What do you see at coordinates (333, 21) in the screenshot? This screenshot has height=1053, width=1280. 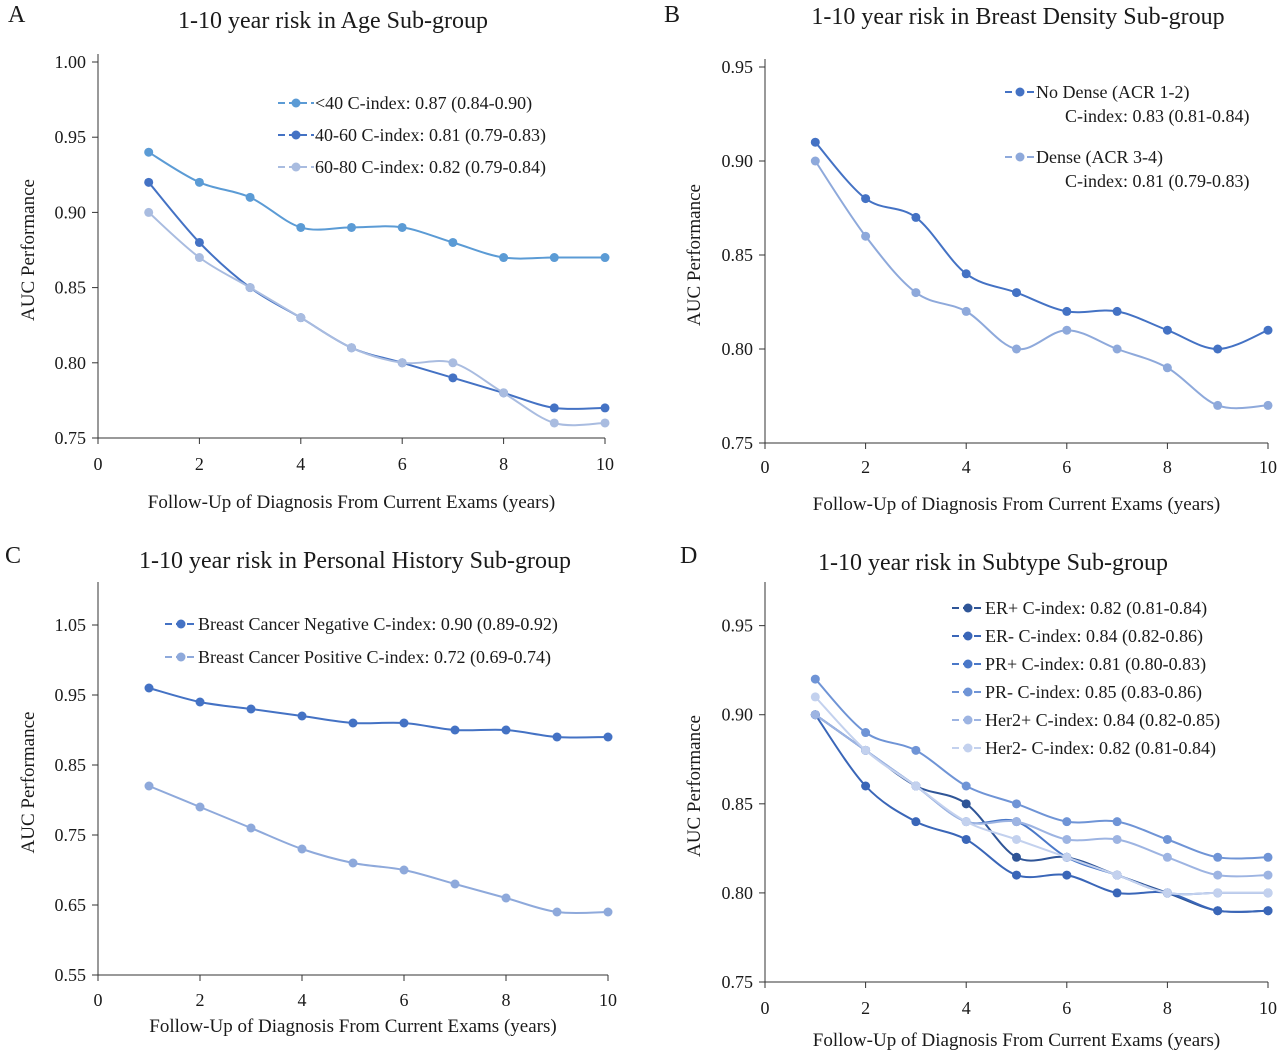 I see `chart-title: 1-10 year risk in Age Sub-group` at bounding box center [333, 21].